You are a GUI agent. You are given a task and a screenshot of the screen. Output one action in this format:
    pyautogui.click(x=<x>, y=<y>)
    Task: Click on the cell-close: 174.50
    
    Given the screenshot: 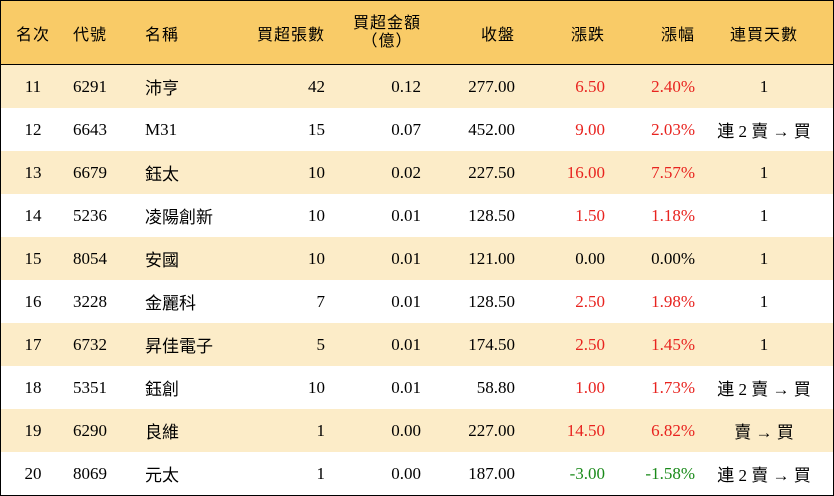 What is the action you would take?
    pyautogui.click(x=491, y=344)
    